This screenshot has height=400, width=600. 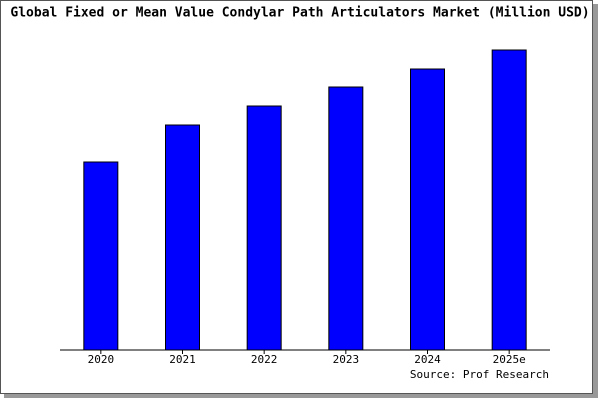 I want to click on x-tick-label: 2023, so click(x=346, y=359).